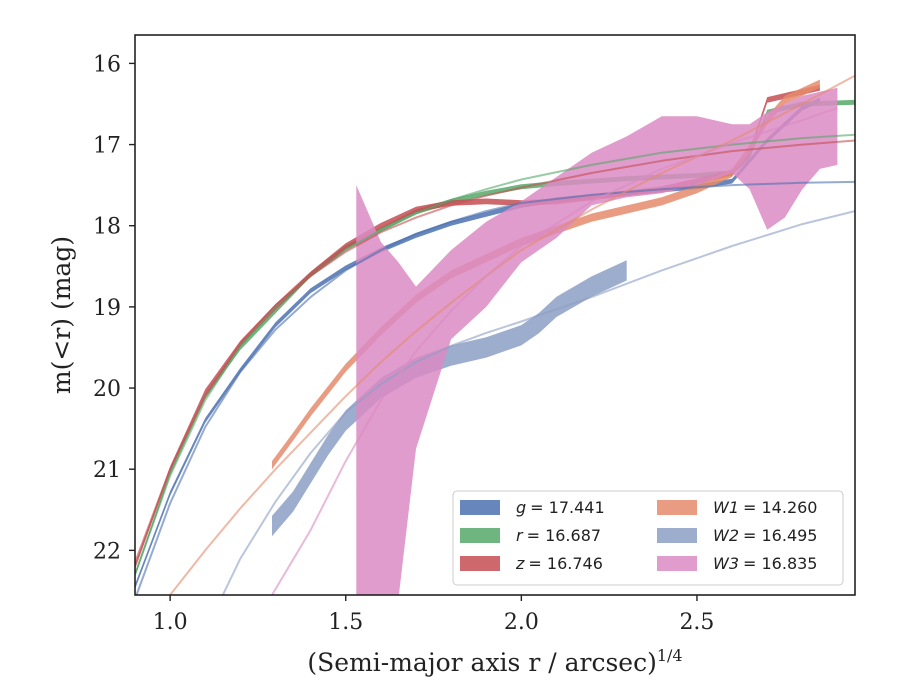  I want to click on legend-entry-g: g = 17.441, so click(560, 507).